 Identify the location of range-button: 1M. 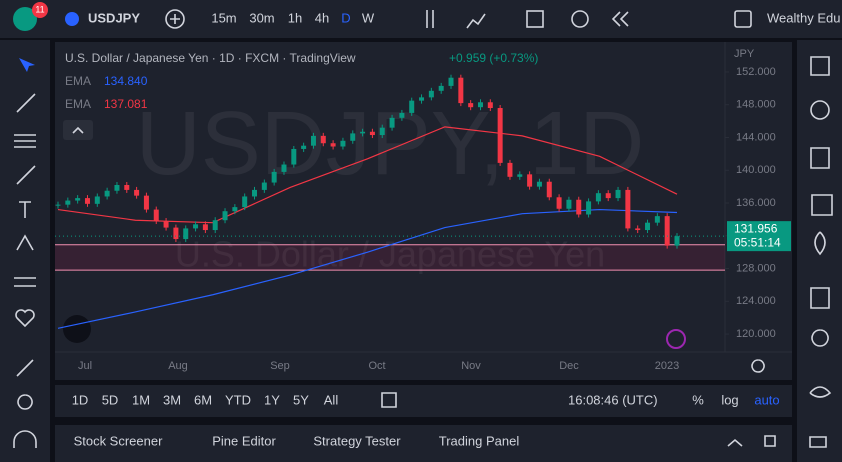
(141, 399).